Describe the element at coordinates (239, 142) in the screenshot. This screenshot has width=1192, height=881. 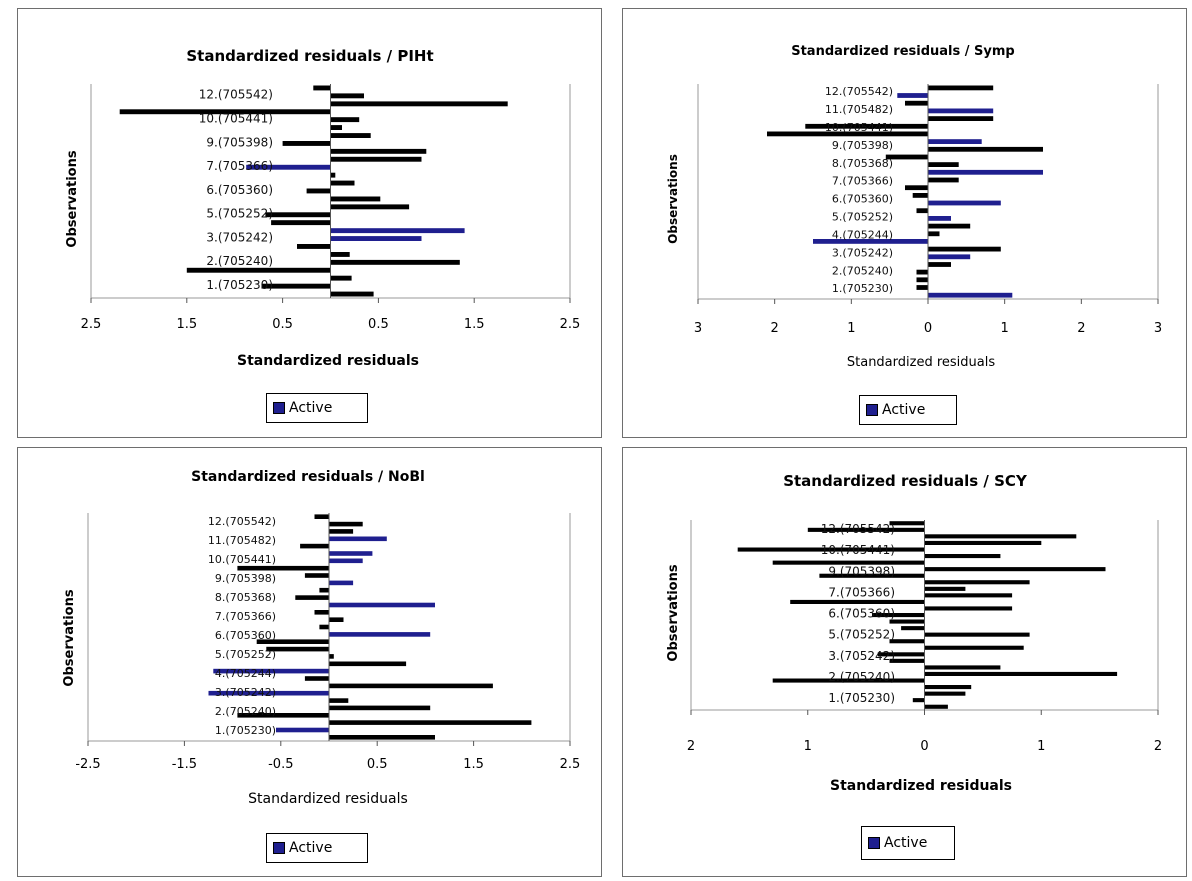
I see `category-label: 9.(705398)` at that location.